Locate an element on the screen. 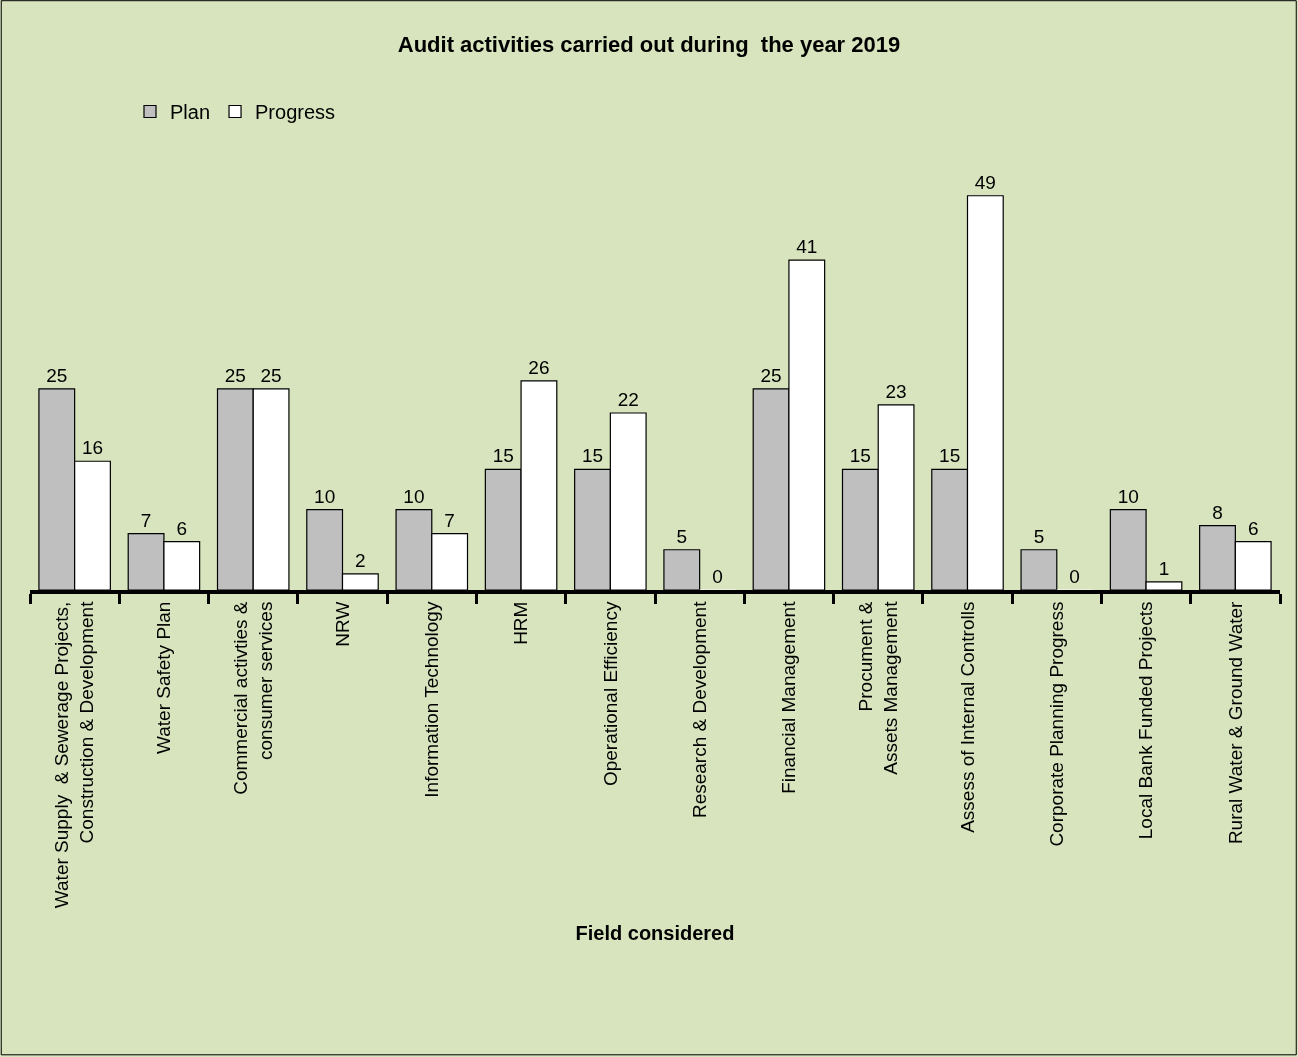 This screenshot has height=1057, width=1298. data-label: 23 is located at coordinates (896, 391).